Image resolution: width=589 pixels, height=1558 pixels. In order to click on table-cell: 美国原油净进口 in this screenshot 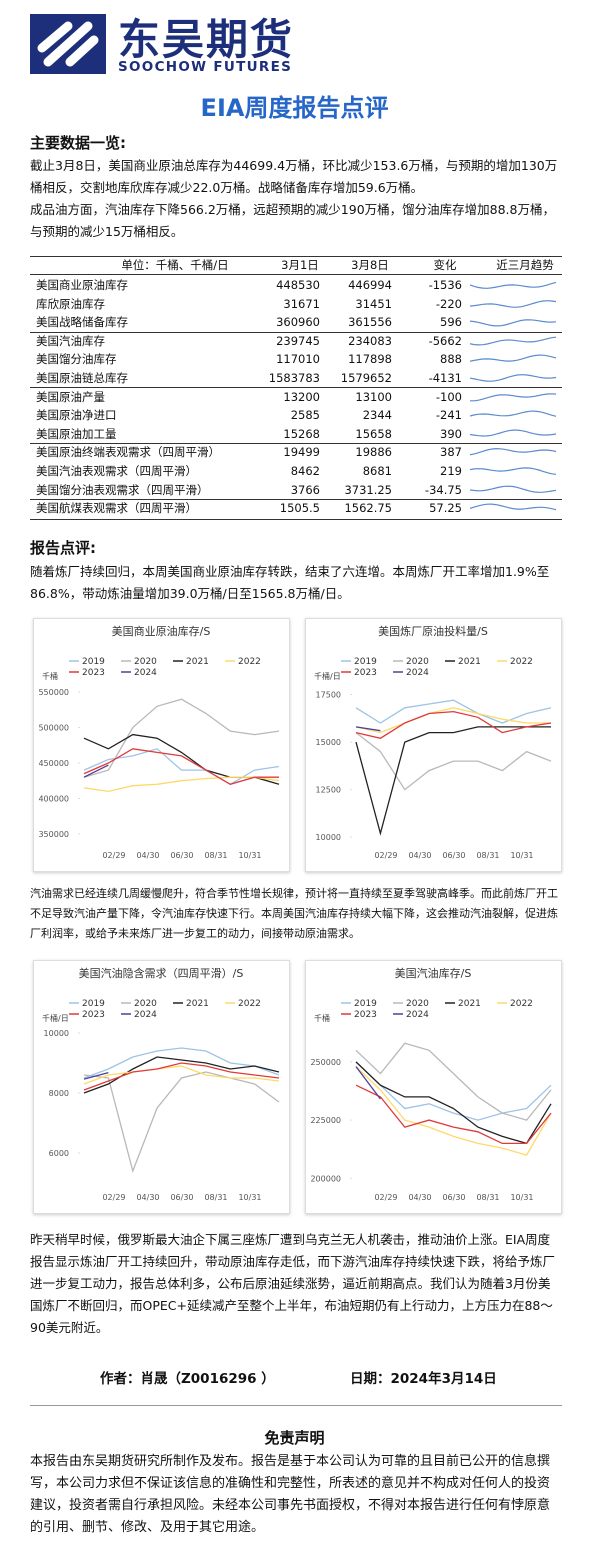, I will do `click(76, 415)`.